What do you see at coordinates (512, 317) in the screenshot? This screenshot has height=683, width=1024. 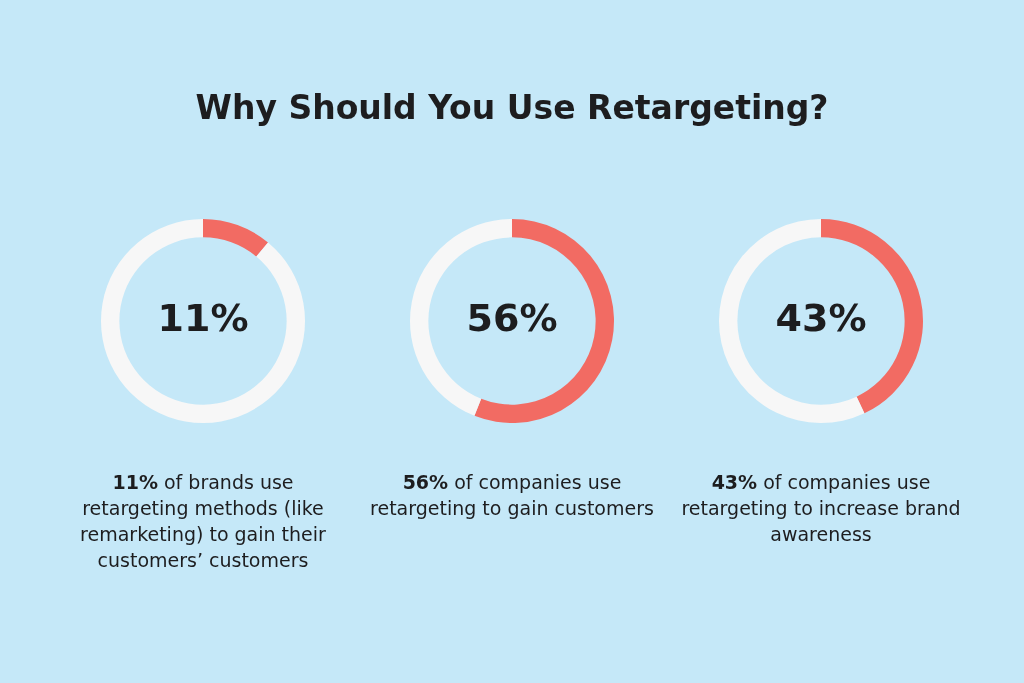 I see `data-label: 56%` at bounding box center [512, 317].